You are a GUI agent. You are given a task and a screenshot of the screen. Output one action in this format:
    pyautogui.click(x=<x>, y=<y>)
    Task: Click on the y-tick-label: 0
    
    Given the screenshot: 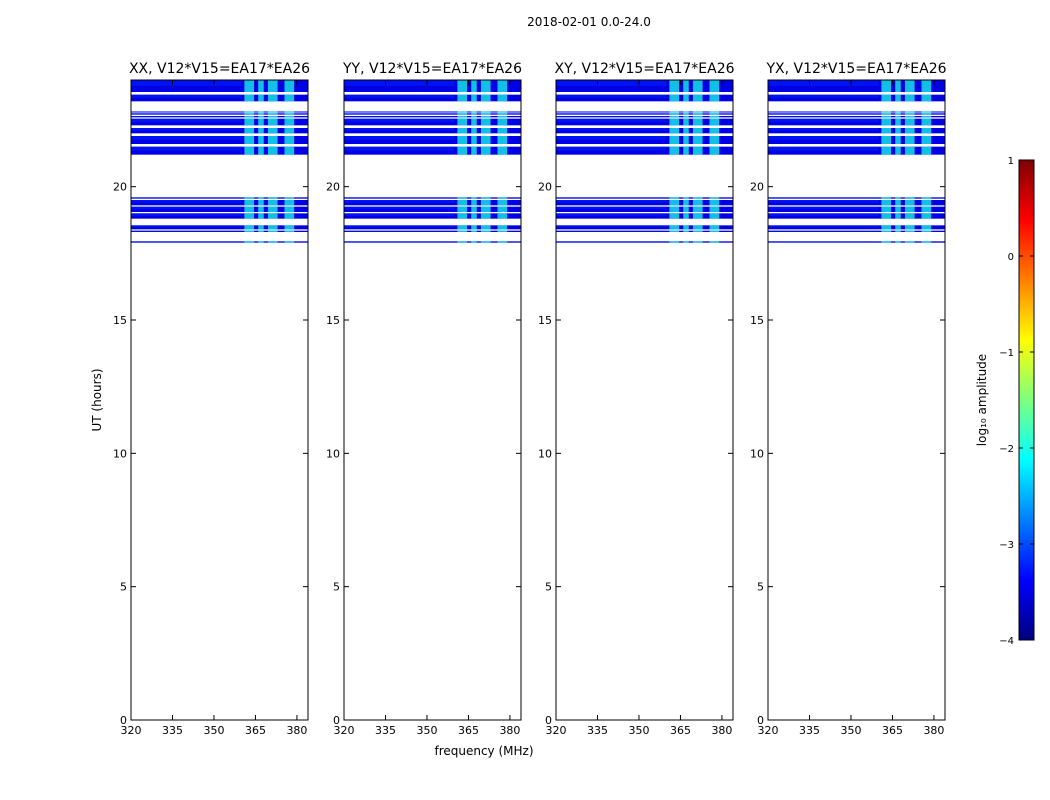 What is the action you would take?
    pyautogui.click(x=336, y=720)
    